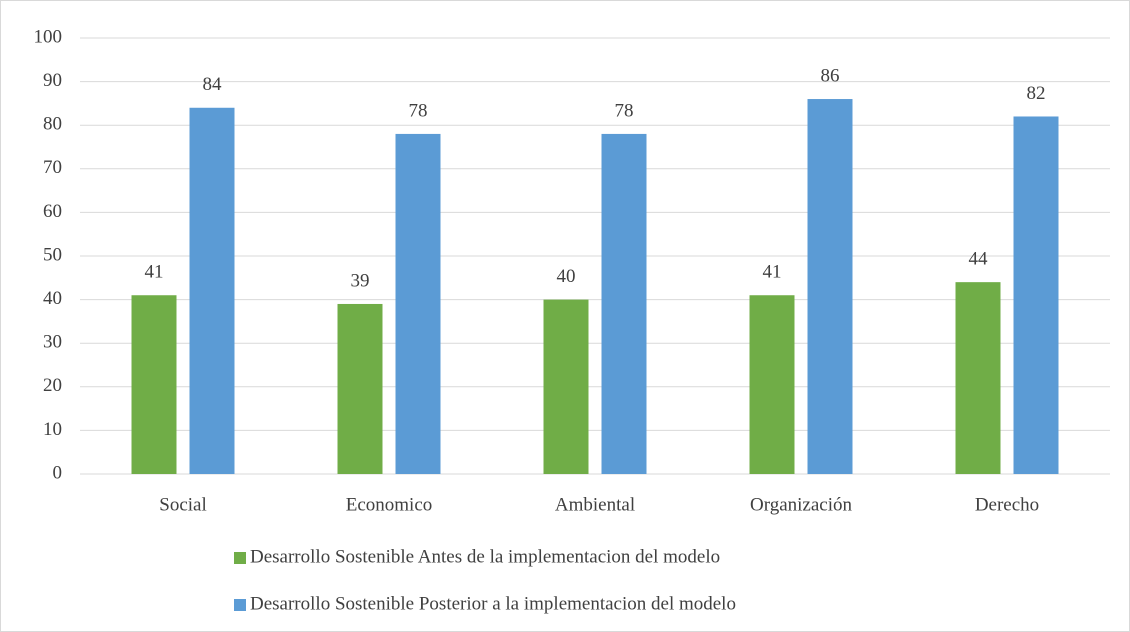  What do you see at coordinates (52, 342) in the screenshot?
I see `y-tick-label: 30` at bounding box center [52, 342].